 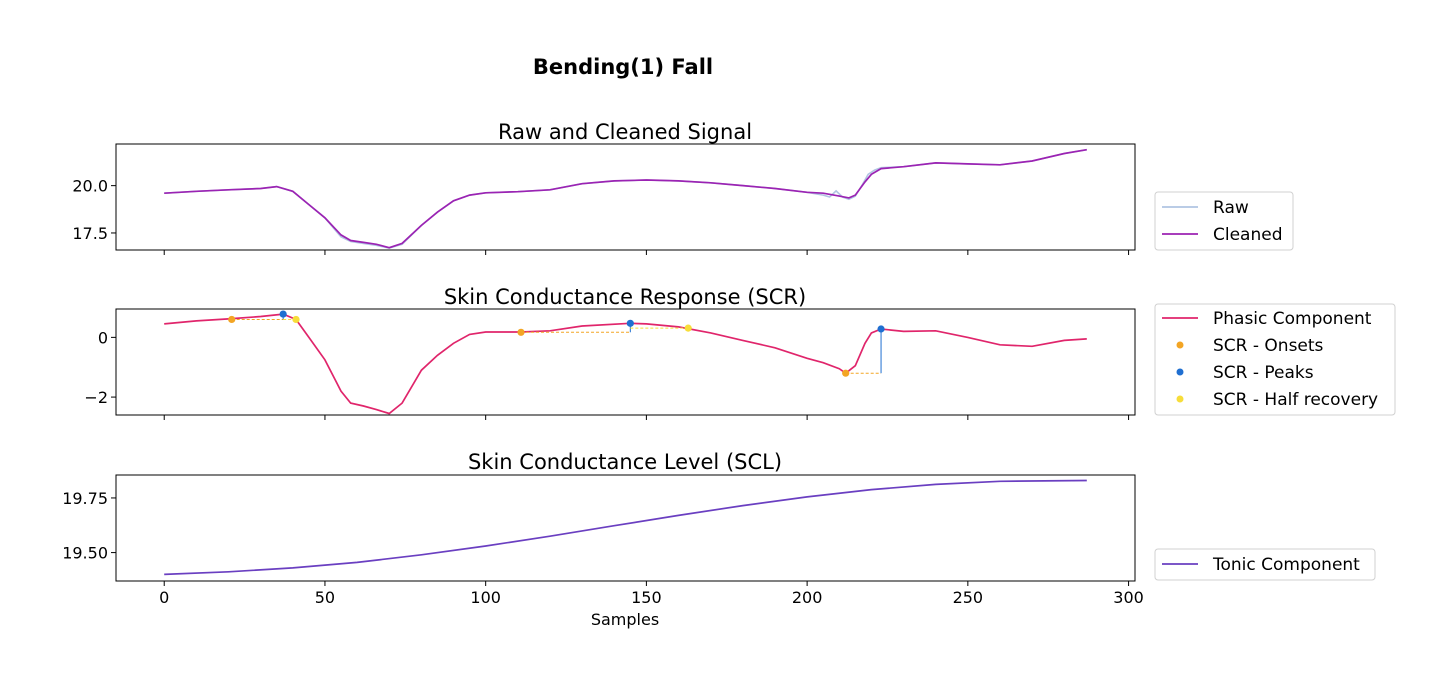 What do you see at coordinates (625, 619) in the screenshot?
I see `x-axis-label: Samples` at bounding box center [625, 619].